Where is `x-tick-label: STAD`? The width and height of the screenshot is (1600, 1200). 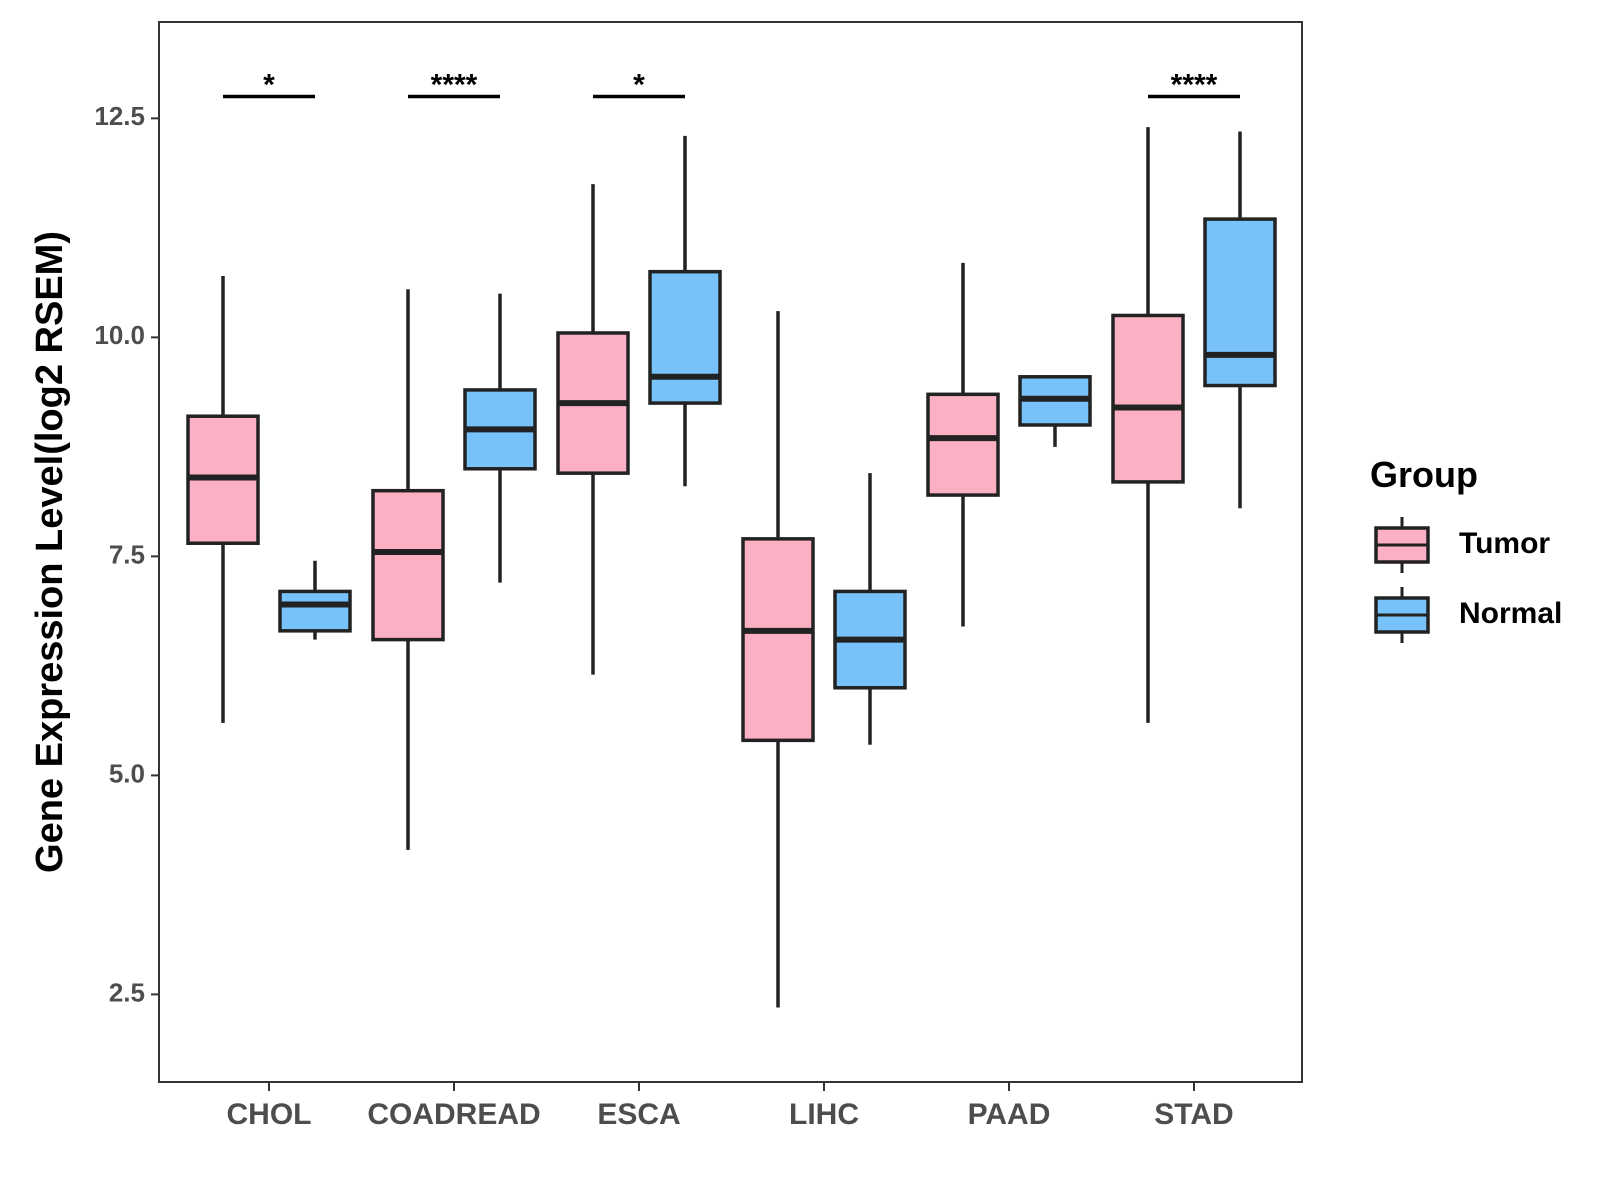
x-tick-label: STAD is located at coordinates (1193, 1114).